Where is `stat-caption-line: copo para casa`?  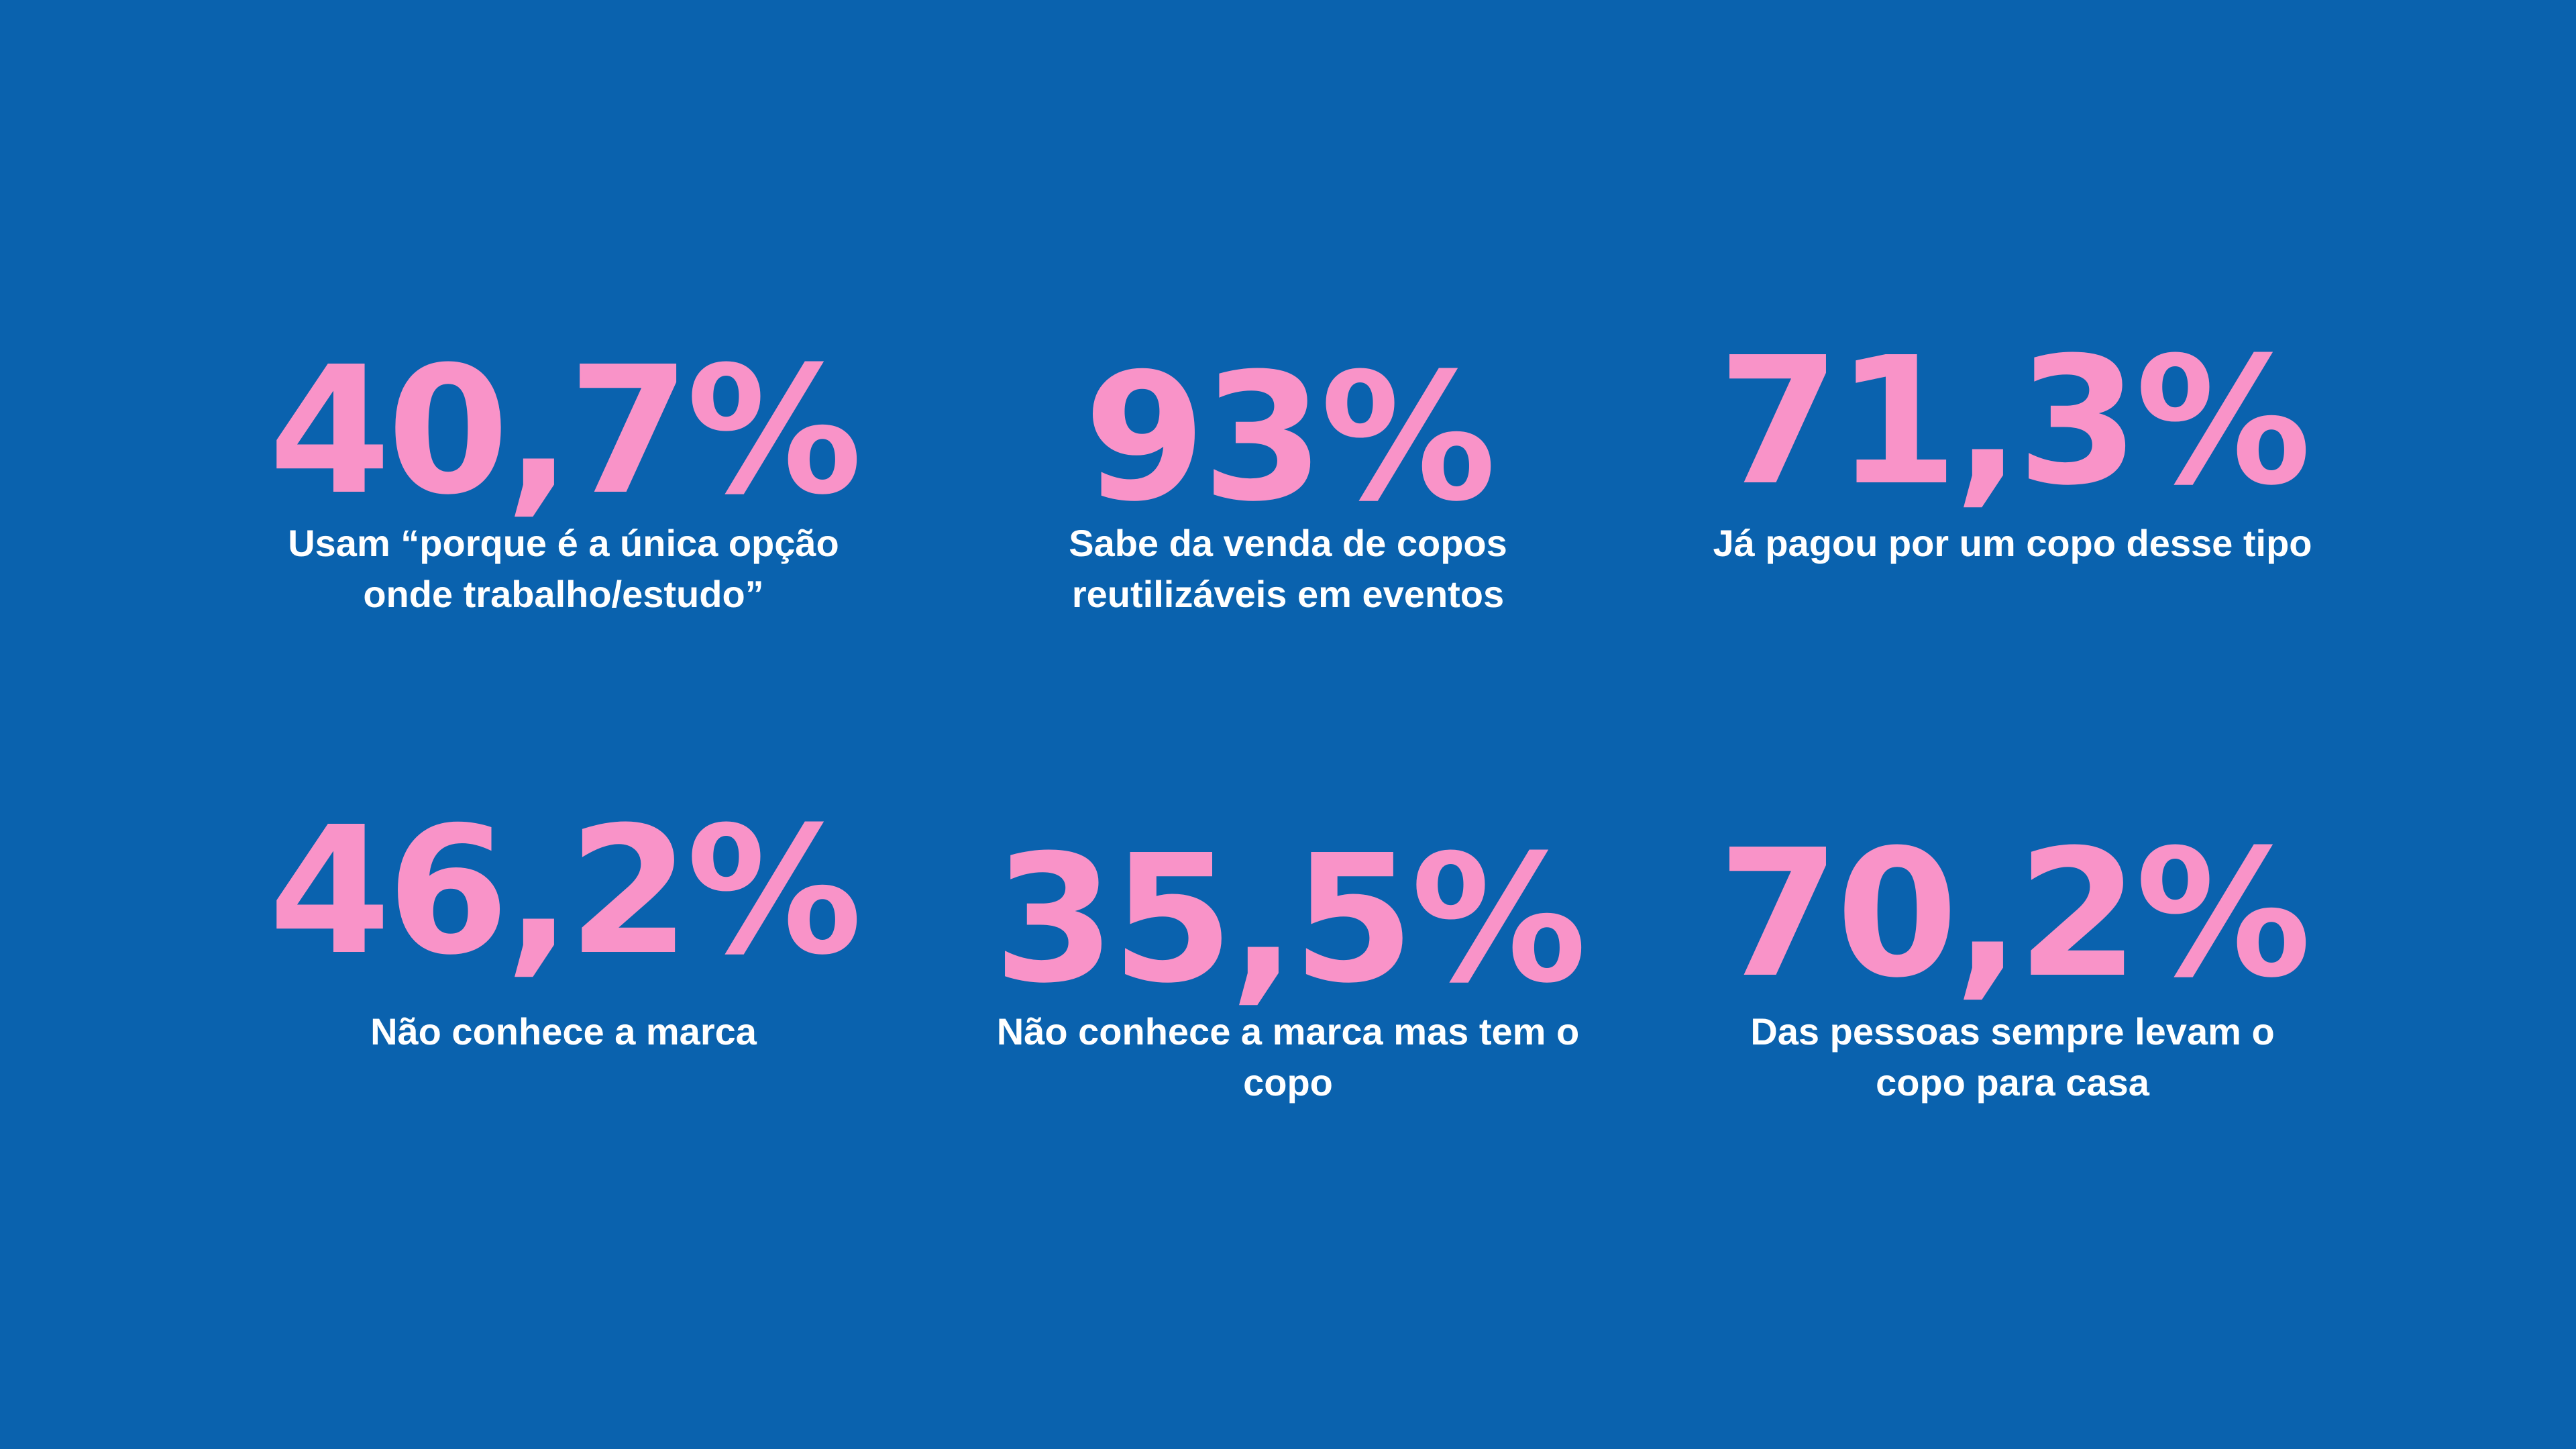
stat-caption-line: copo para casa is located at coordinates (2012, 1082).